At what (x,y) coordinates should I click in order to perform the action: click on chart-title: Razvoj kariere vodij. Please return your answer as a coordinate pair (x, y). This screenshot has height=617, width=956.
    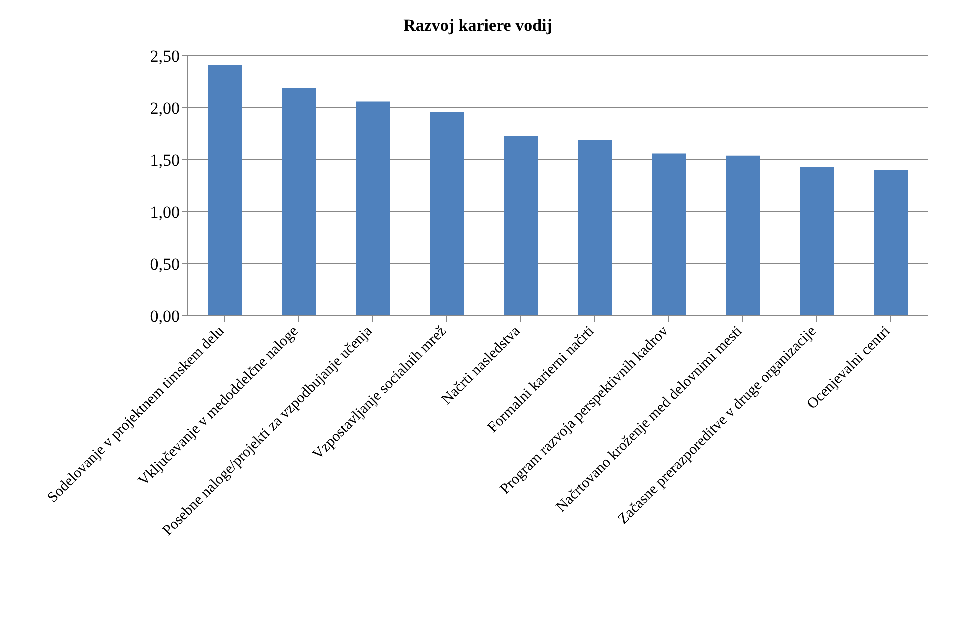
    Looking at the image, I should click on (478, 25).